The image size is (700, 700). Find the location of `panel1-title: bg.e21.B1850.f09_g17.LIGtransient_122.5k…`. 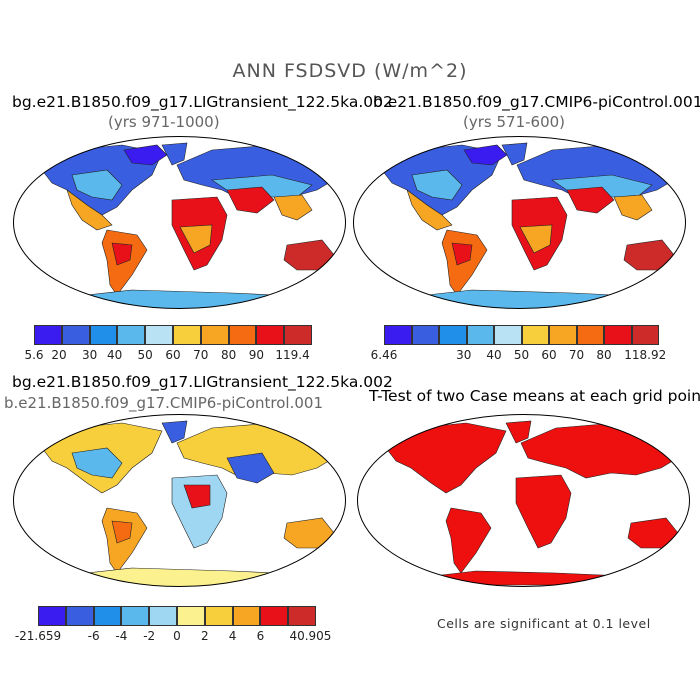

panel1-title: bg.e21.B1850.f09_g17.LIGtransient_122.5k… is located at coordinates (202, 102).